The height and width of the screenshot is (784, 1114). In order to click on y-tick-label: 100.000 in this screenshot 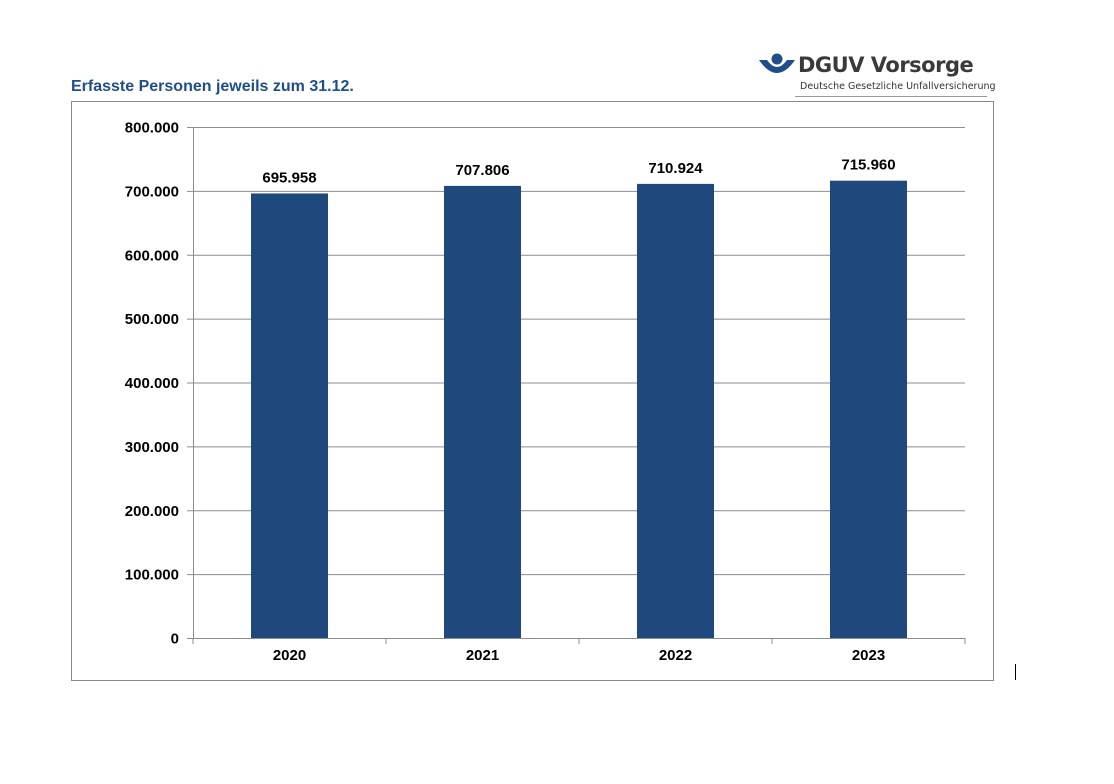, I will do `click(152, 575)`.